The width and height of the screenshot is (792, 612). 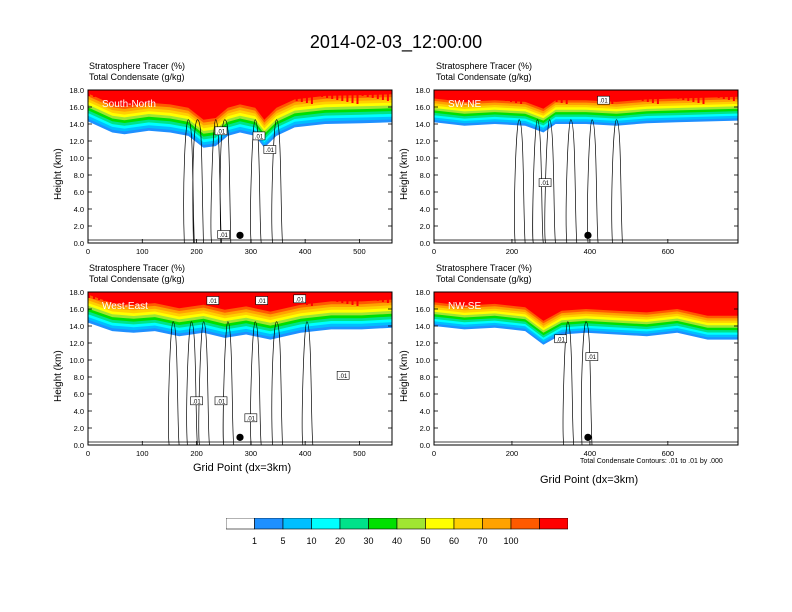 What do you see at coordinates (464, 306) in the screenshot?
I see `panel-label: NW-SE` at bounding box center [464, 306].